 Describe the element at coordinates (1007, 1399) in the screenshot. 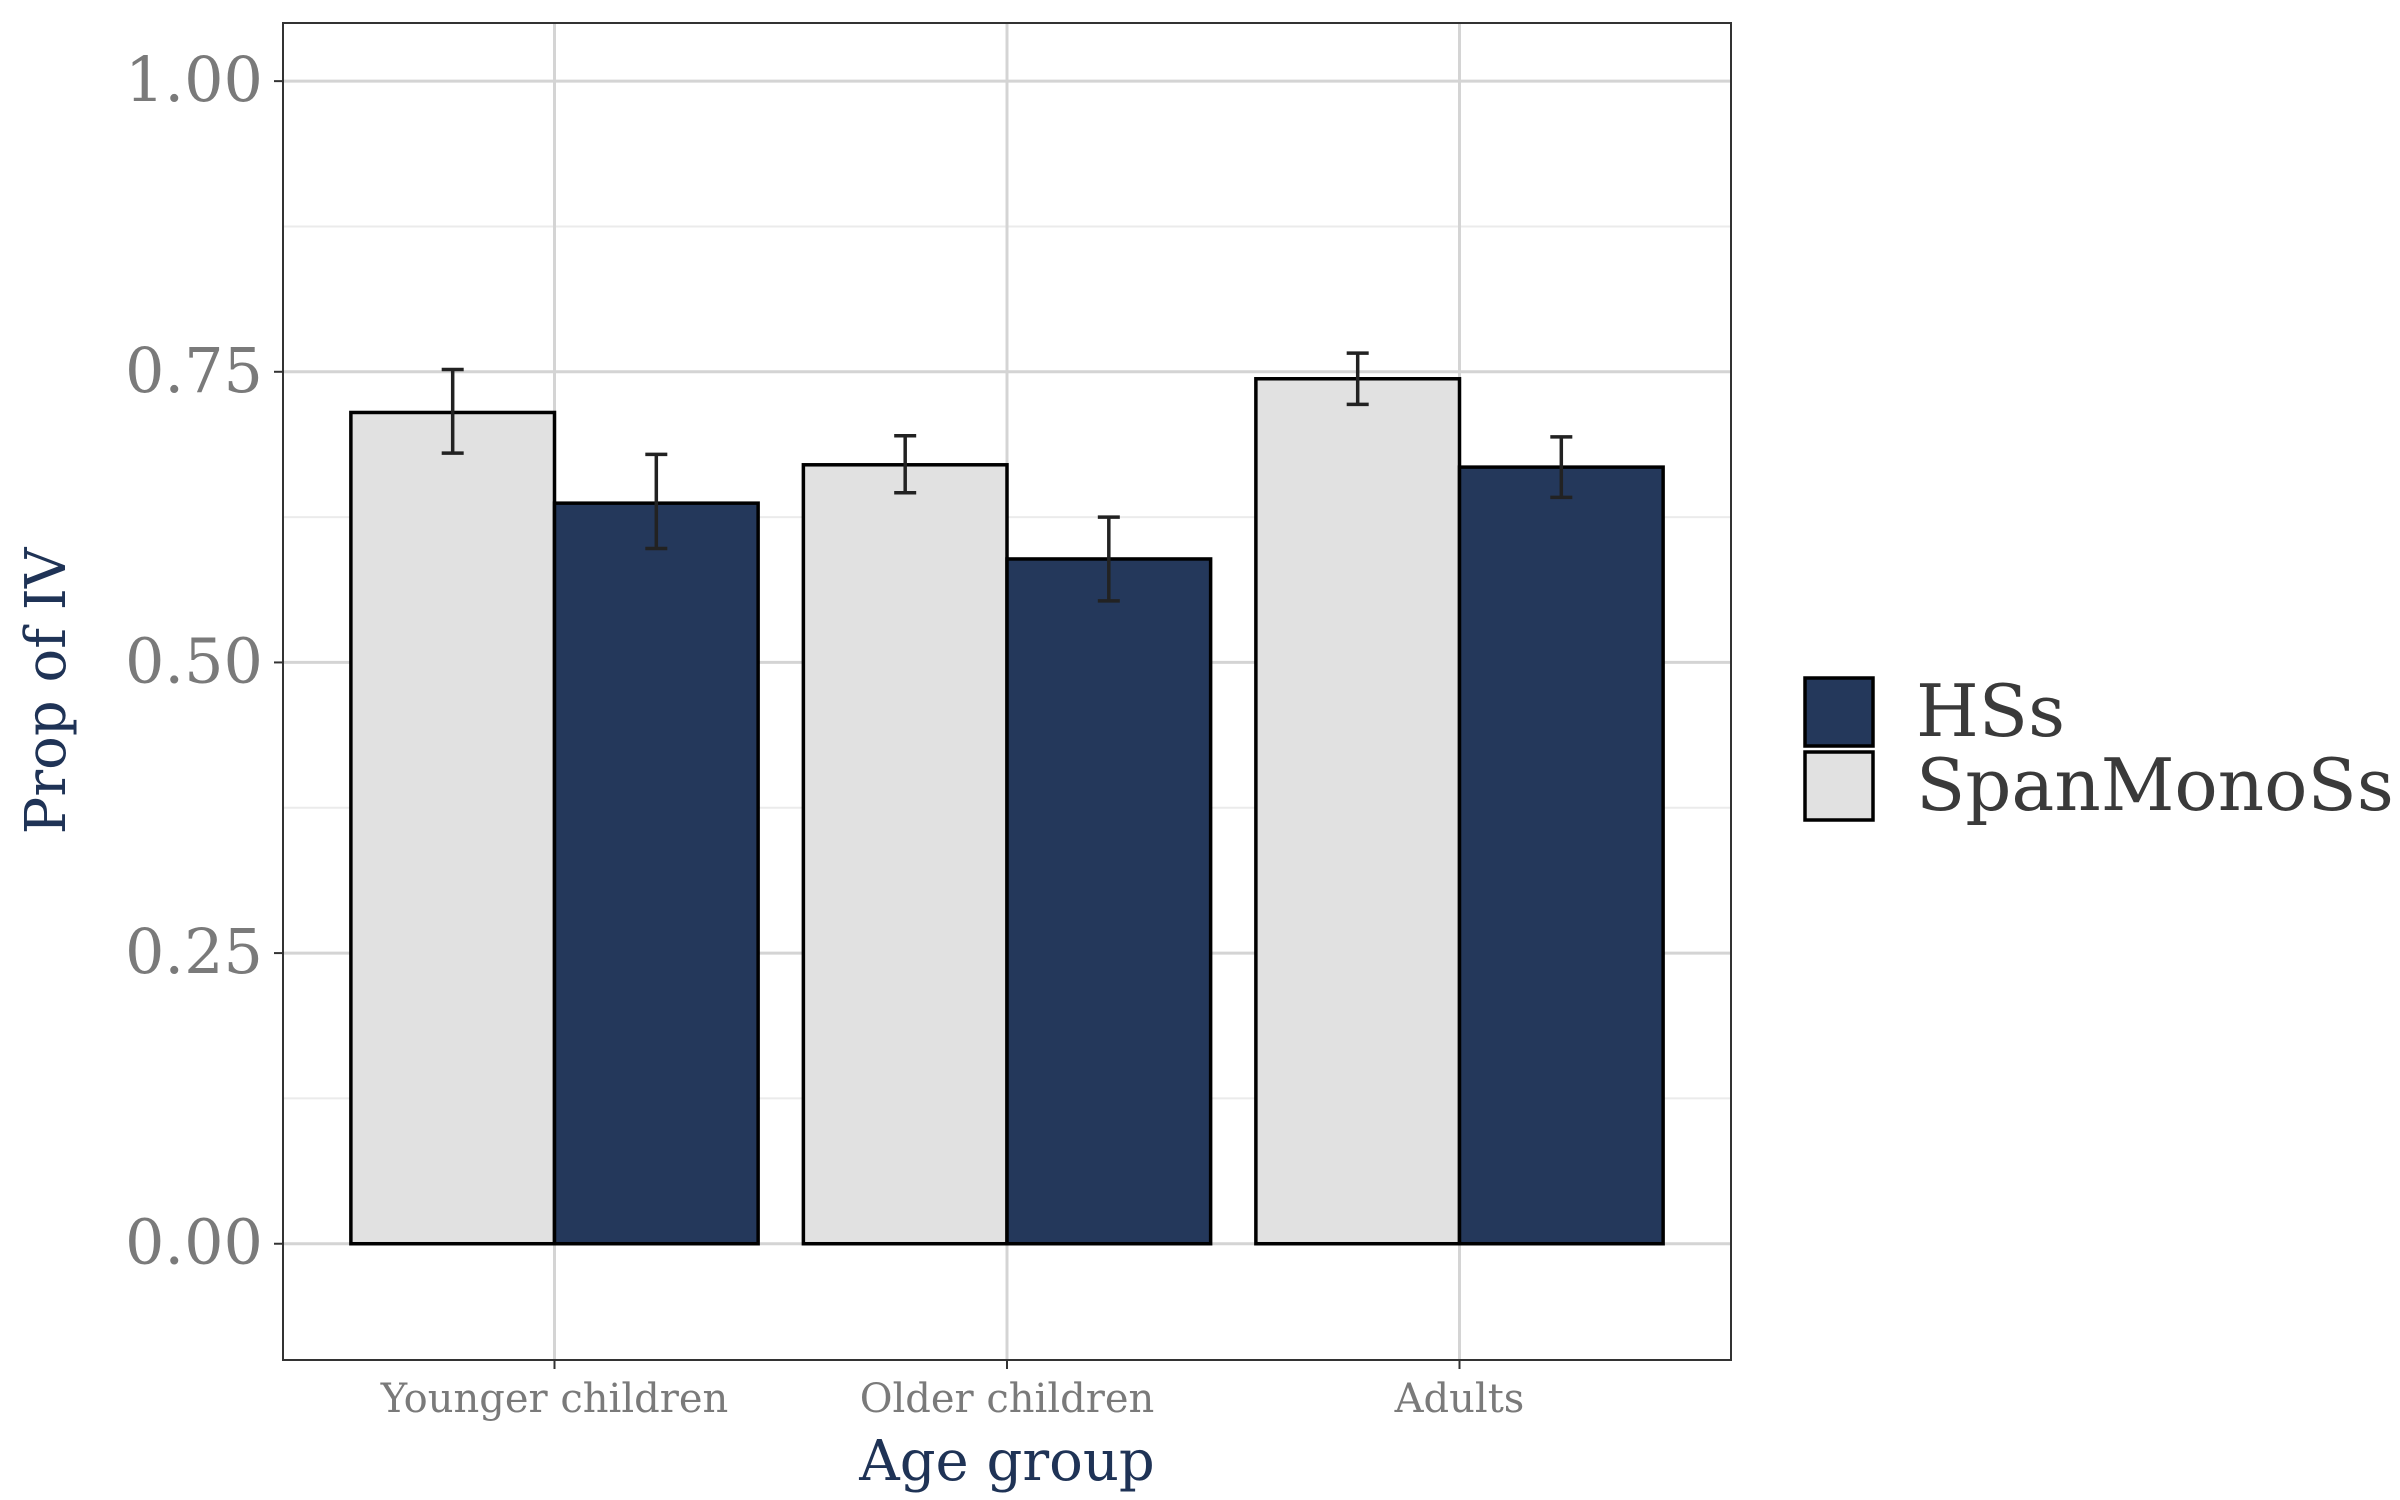

I see `x-tick-label: Older children` at that location.